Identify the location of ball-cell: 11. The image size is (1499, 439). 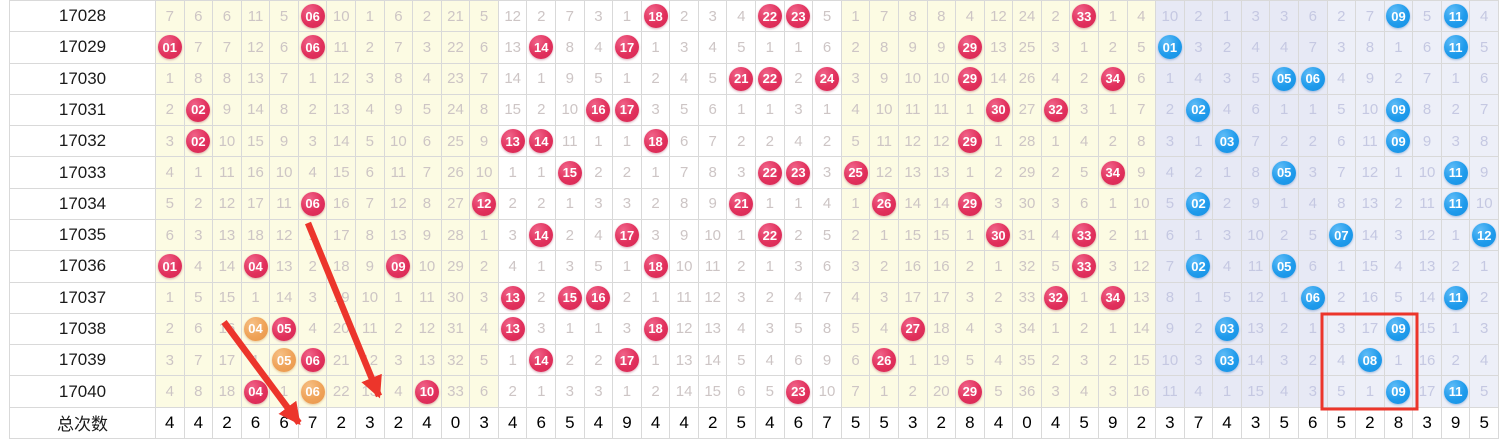
(1456, 48).